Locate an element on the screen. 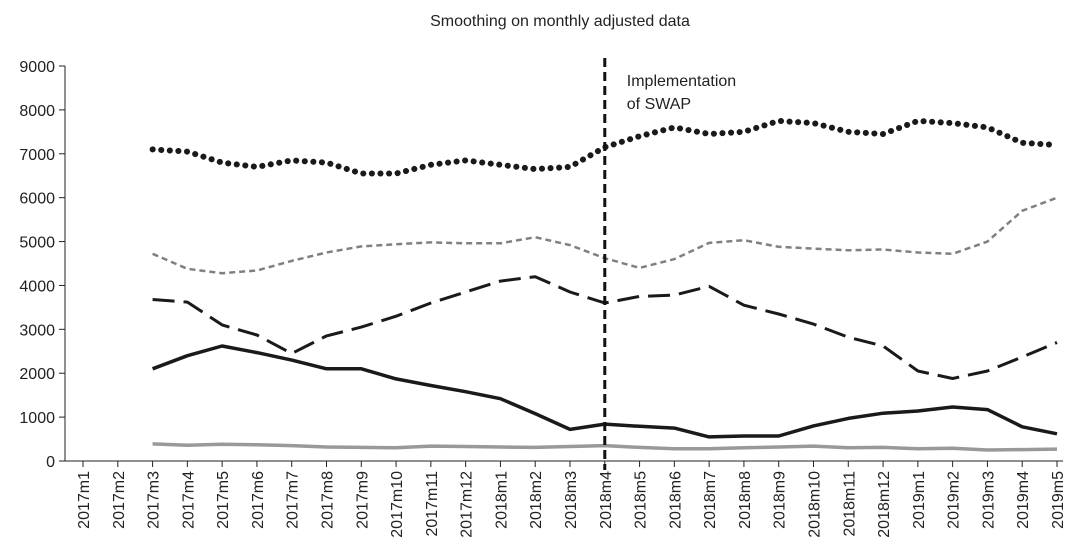 This screenshot has width=1072, height=559. y-tick-label: 0 is located at coordinates (50, 462).